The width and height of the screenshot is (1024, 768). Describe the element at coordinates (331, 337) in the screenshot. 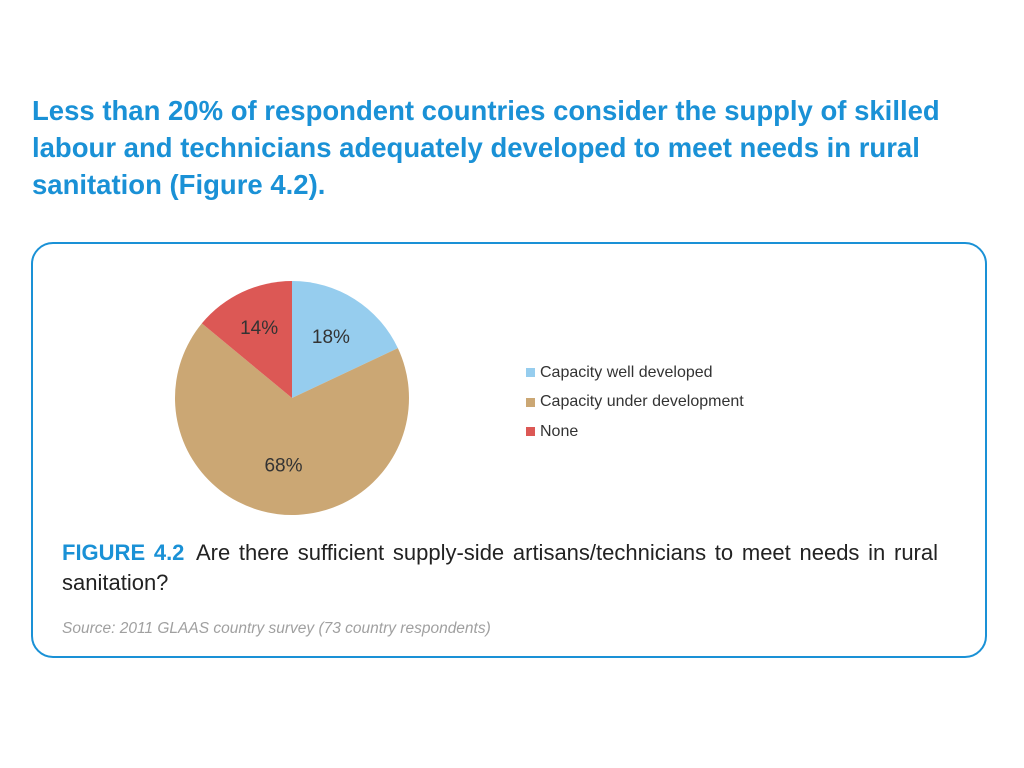

I see `pie-data-label: 18%` at that location.